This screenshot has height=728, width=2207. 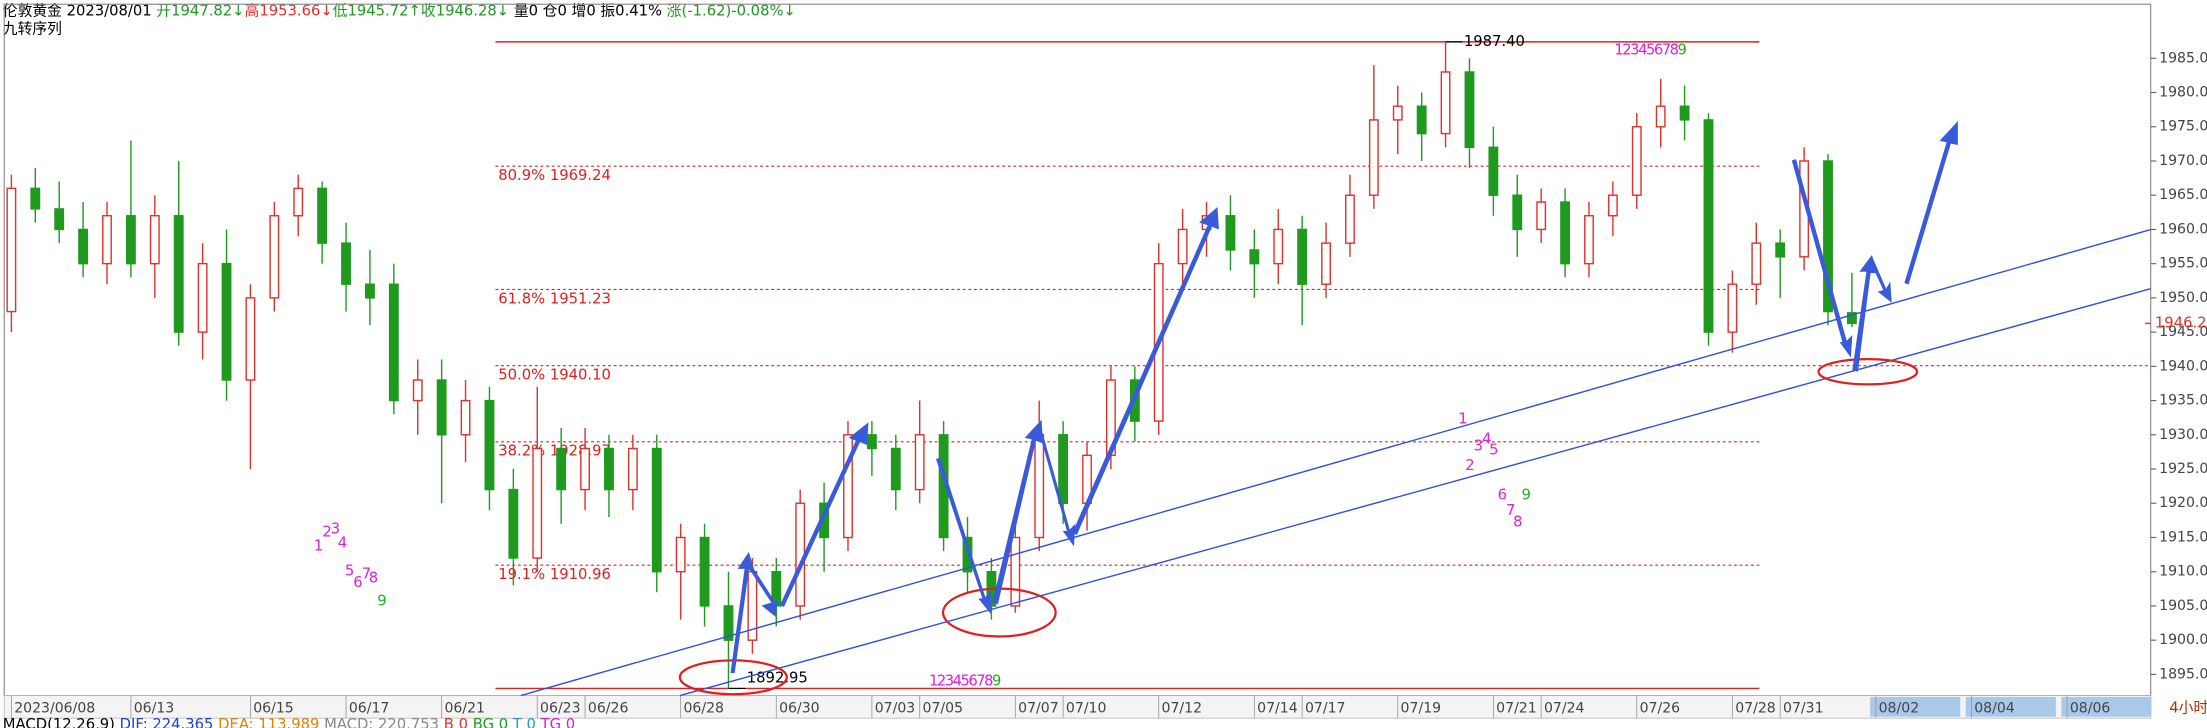 What do you see at coordinates (1899, 708) in the screenshot?
I see `x-tick-label: 08/02` at bounding box center [1899, 708].